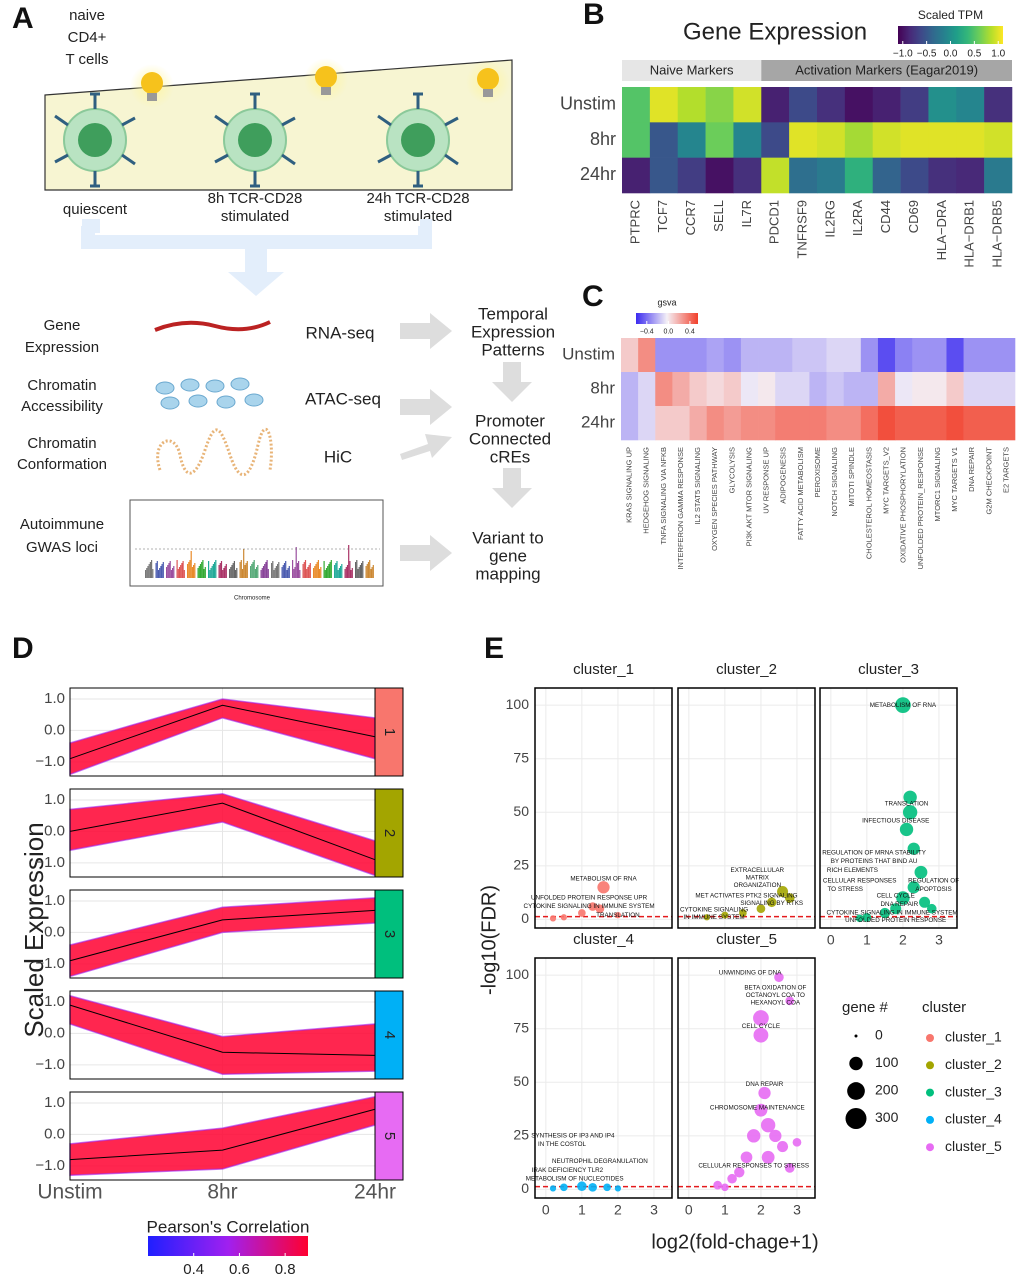  Describe the element at coordinates (573, 1136) in the screenshot. I see `point-label: SYNTHESIS OF IP3 AND IP4` at that location.